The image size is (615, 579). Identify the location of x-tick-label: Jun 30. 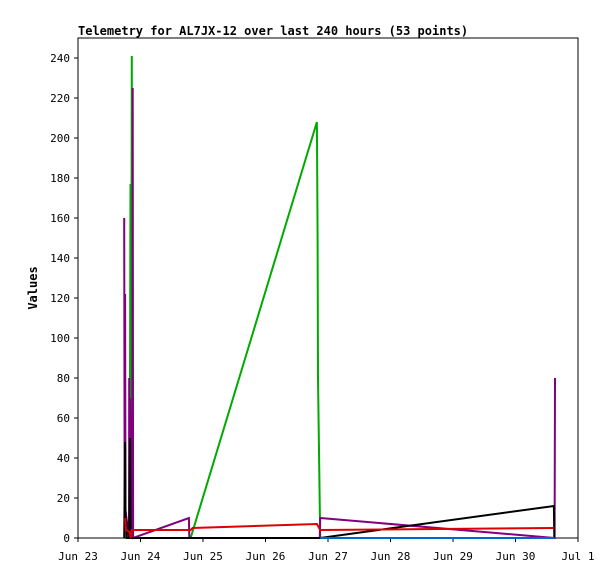
(516, 556).